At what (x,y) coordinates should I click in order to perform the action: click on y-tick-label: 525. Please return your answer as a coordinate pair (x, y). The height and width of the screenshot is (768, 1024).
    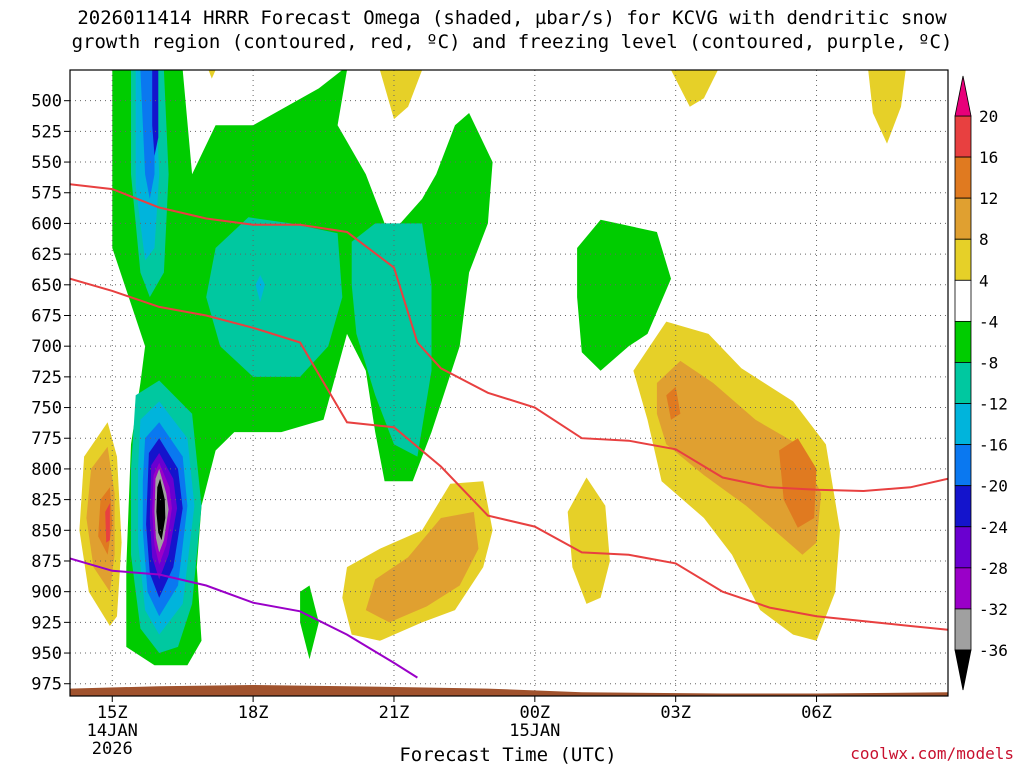
    Looking at the image, I should click on (46, 132).